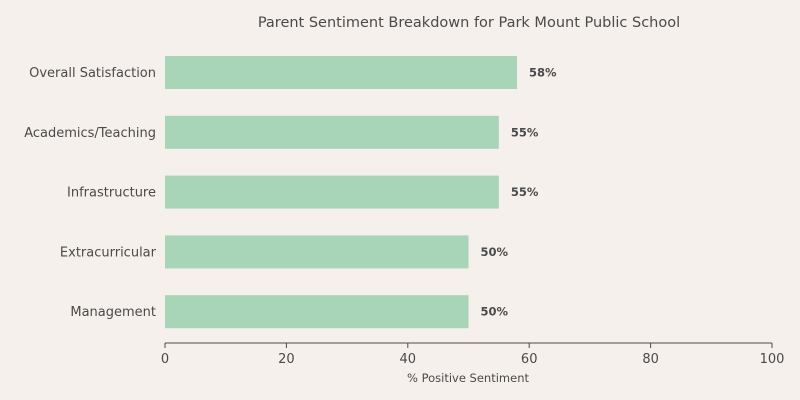  What do you see at coordinates (165, 359) in the screenshot?
I see `x-tick-label: 0` at bounding box center [165, 359].